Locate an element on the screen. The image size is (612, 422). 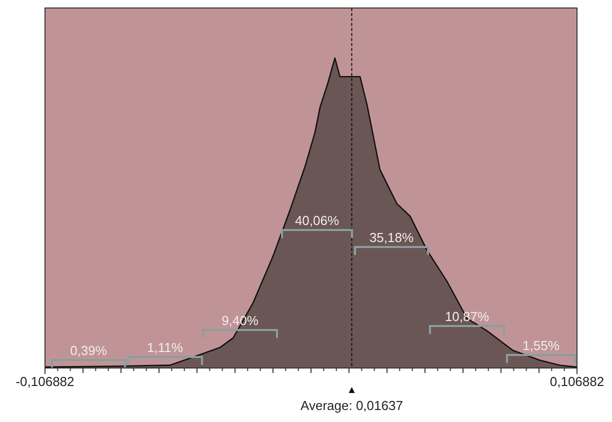
x-tick-label: 0,106882 is located at coordinates (577, 381).